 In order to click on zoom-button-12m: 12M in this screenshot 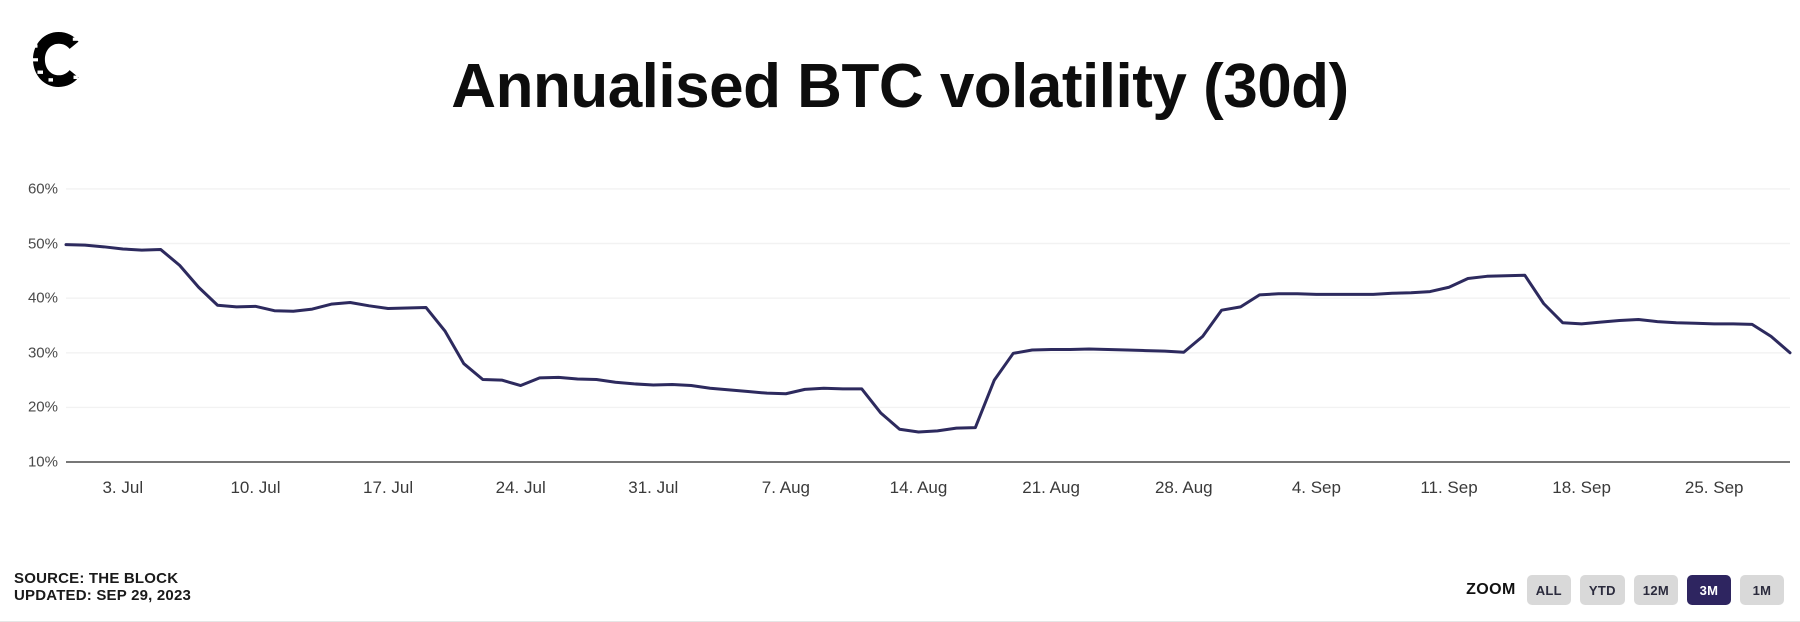, I will do `click(1655, 590)`.